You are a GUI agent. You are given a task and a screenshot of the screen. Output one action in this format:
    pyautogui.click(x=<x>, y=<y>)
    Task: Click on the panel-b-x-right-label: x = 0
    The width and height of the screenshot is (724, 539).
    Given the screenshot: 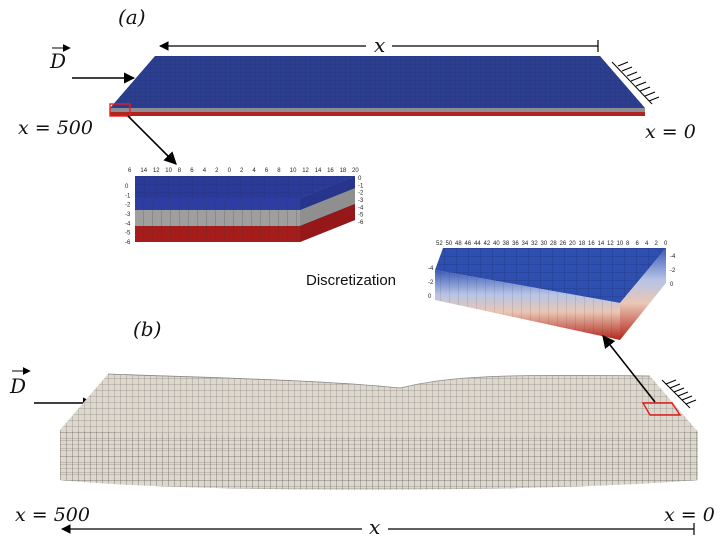 What is the action you would take?
    pyautogui.click(x=689, y=515)
    